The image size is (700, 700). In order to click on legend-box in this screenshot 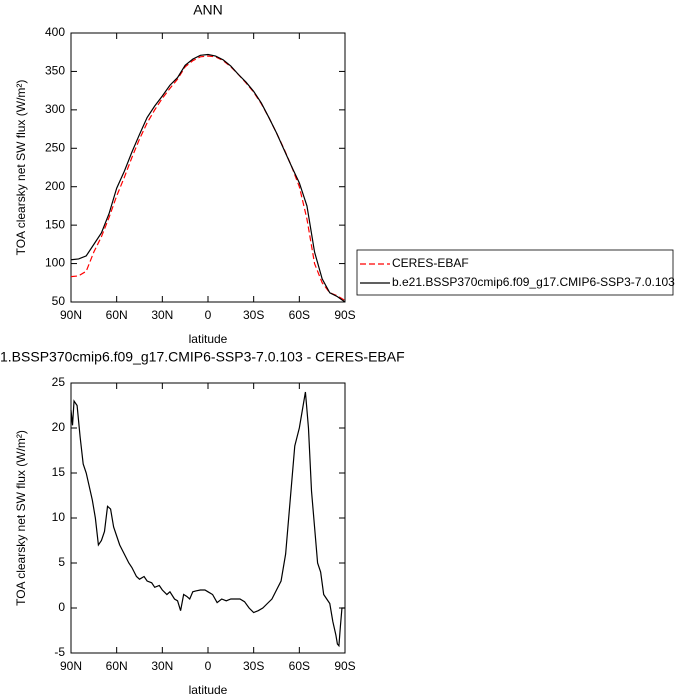, I will do `click(515, 272)`.